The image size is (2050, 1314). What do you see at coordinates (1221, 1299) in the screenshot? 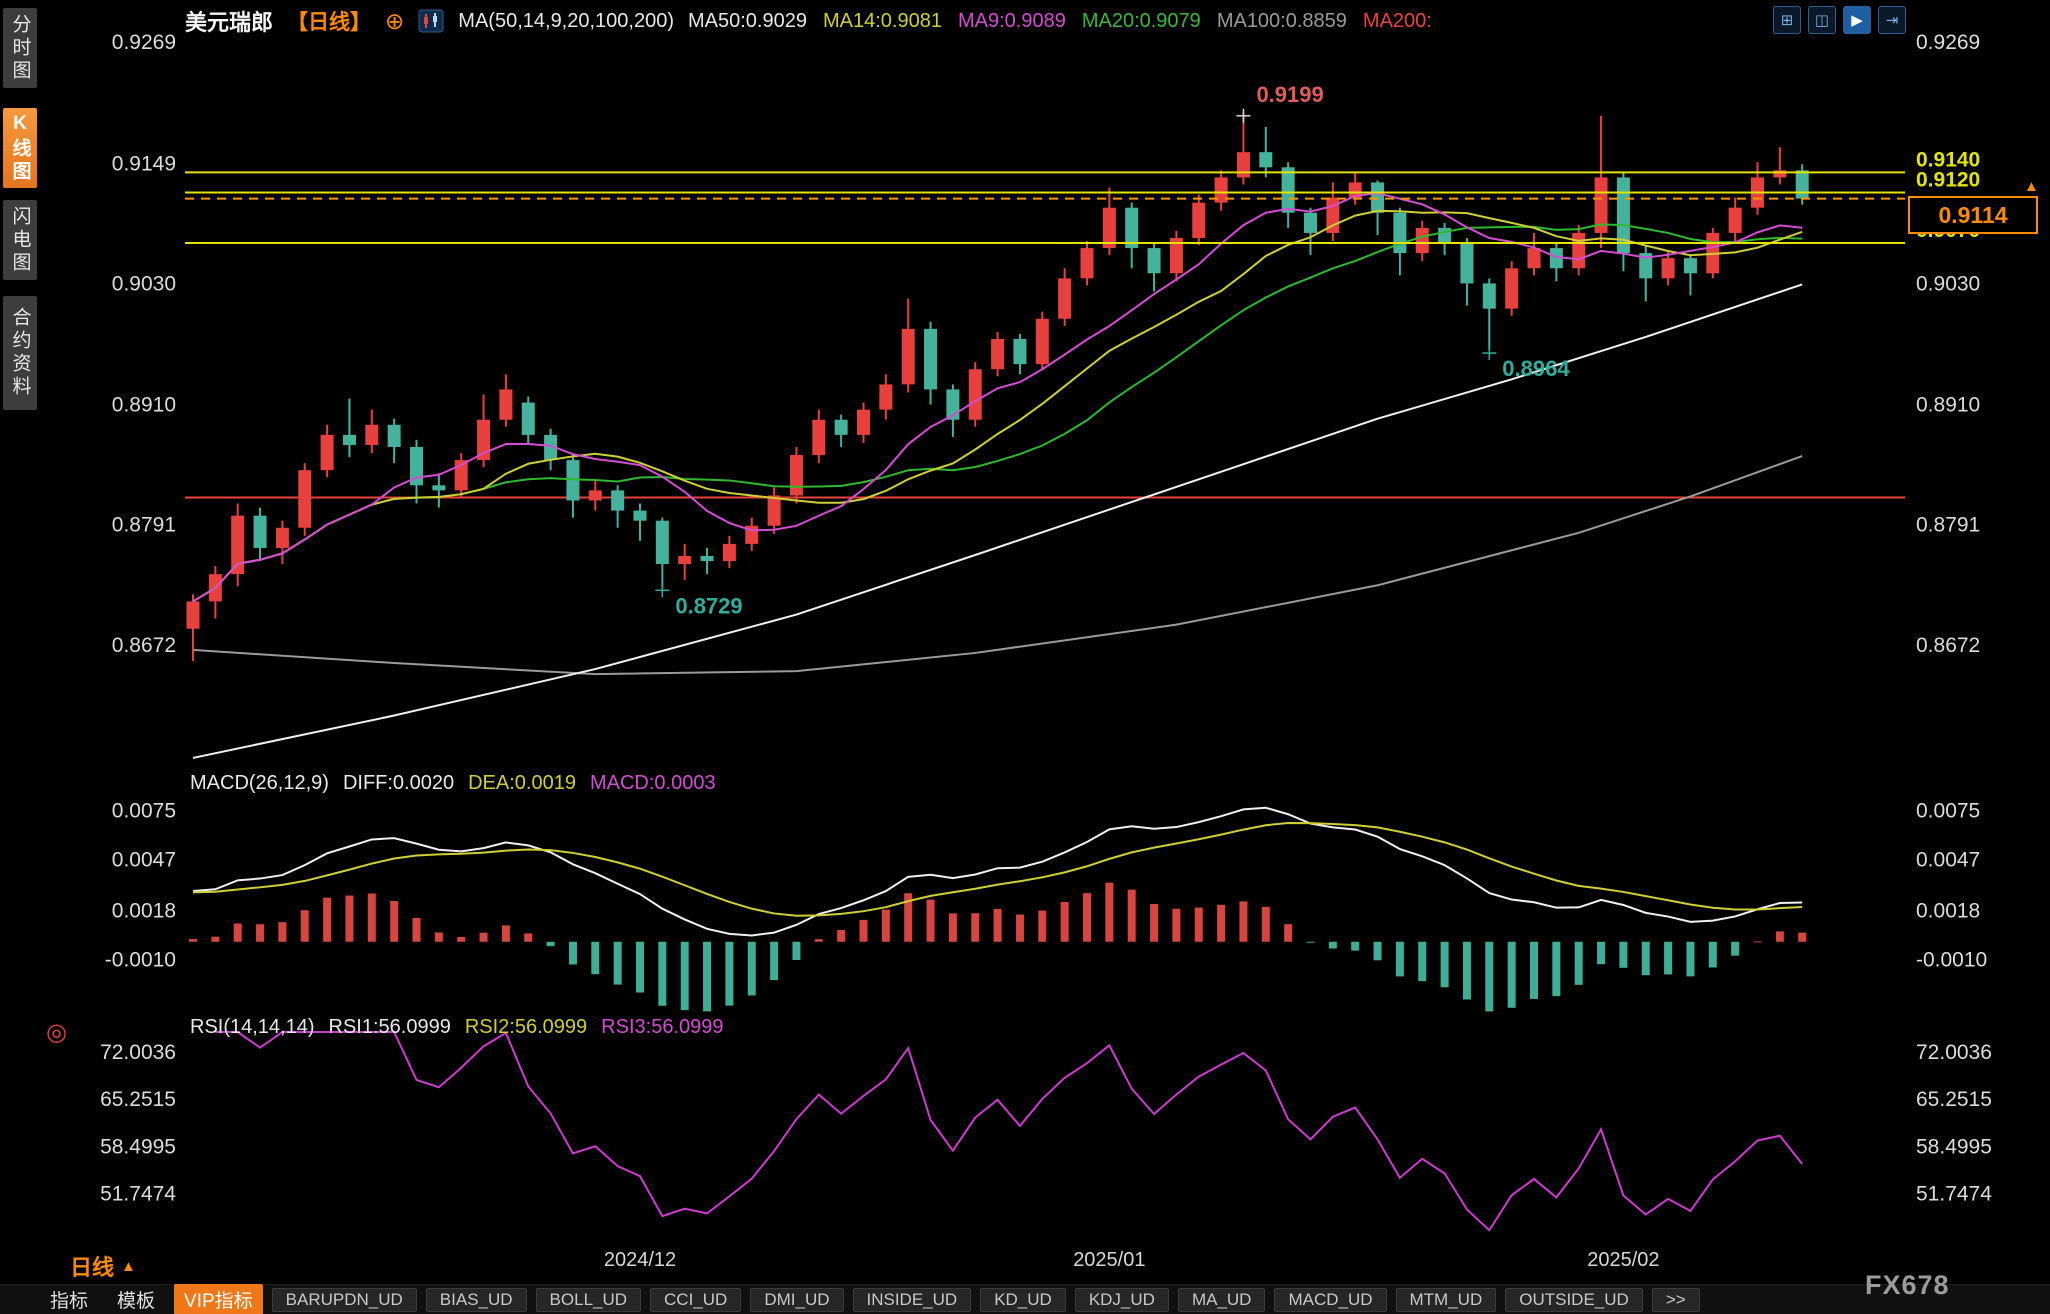
I see `indicator-button-ma_ud: MA_UD` at bounding box center [1221, 1299].